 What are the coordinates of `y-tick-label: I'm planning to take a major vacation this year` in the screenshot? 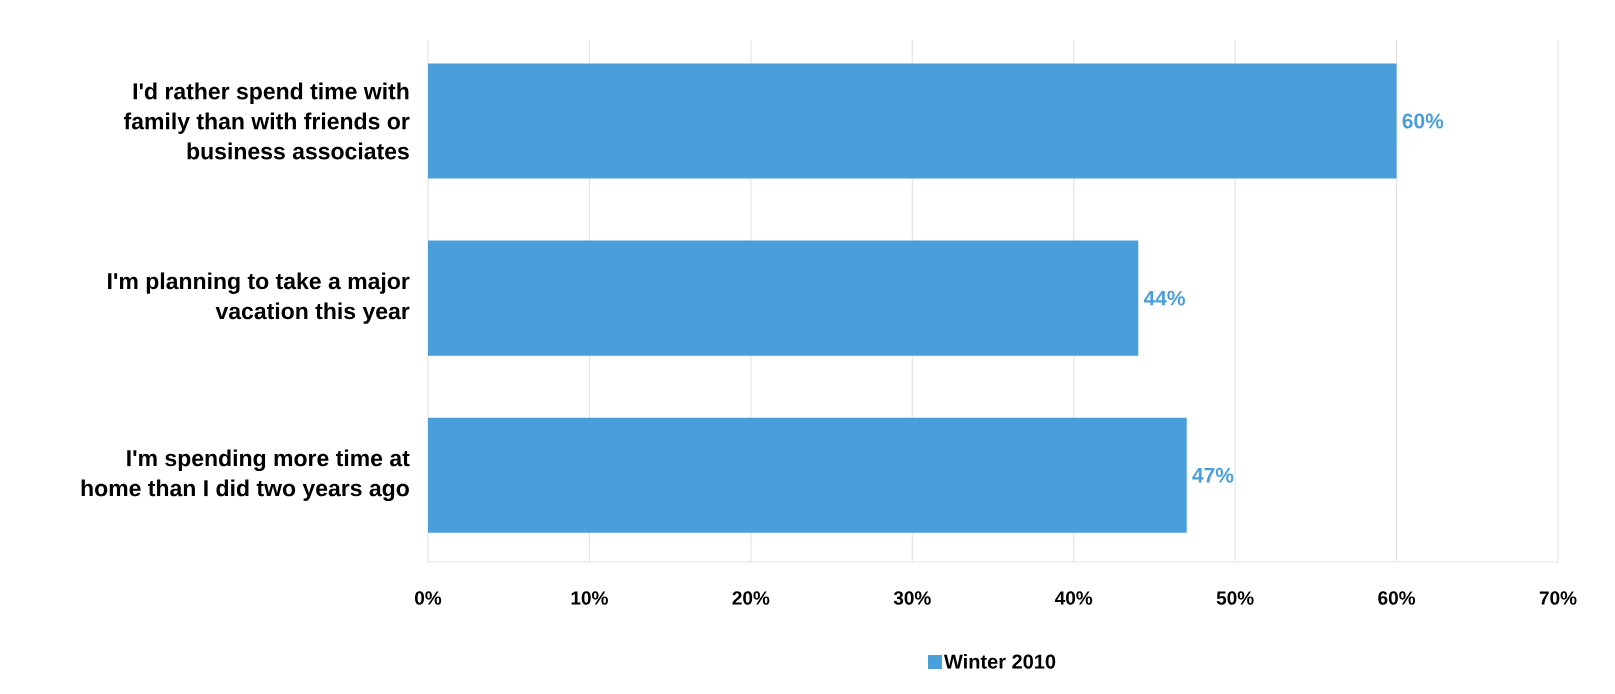 It's located at (259, 298).